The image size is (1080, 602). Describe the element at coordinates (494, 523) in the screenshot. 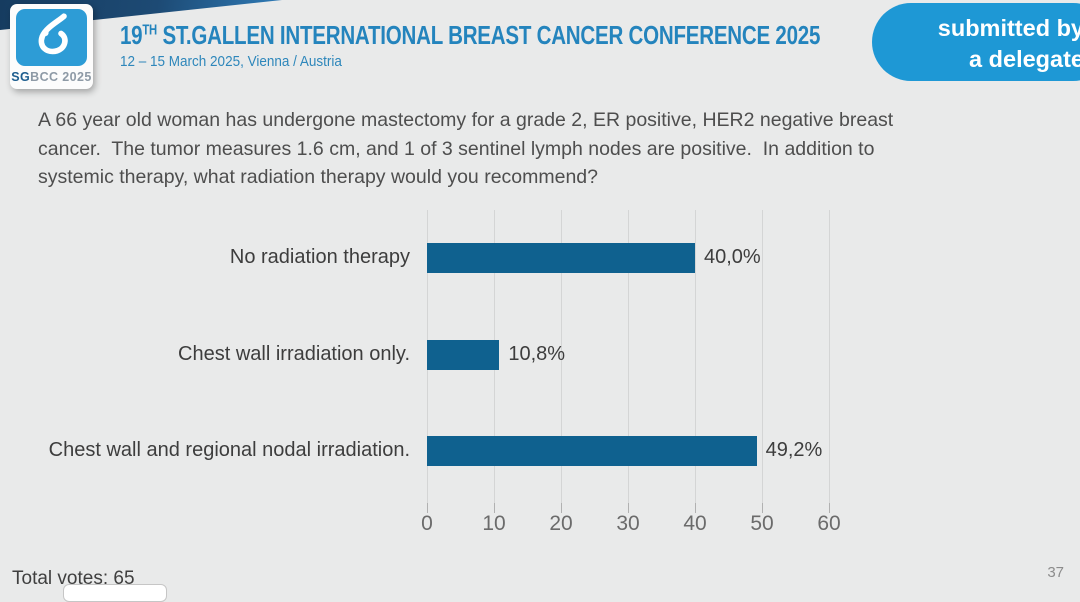

I see `x-axis-tick-label: 10` at that location.